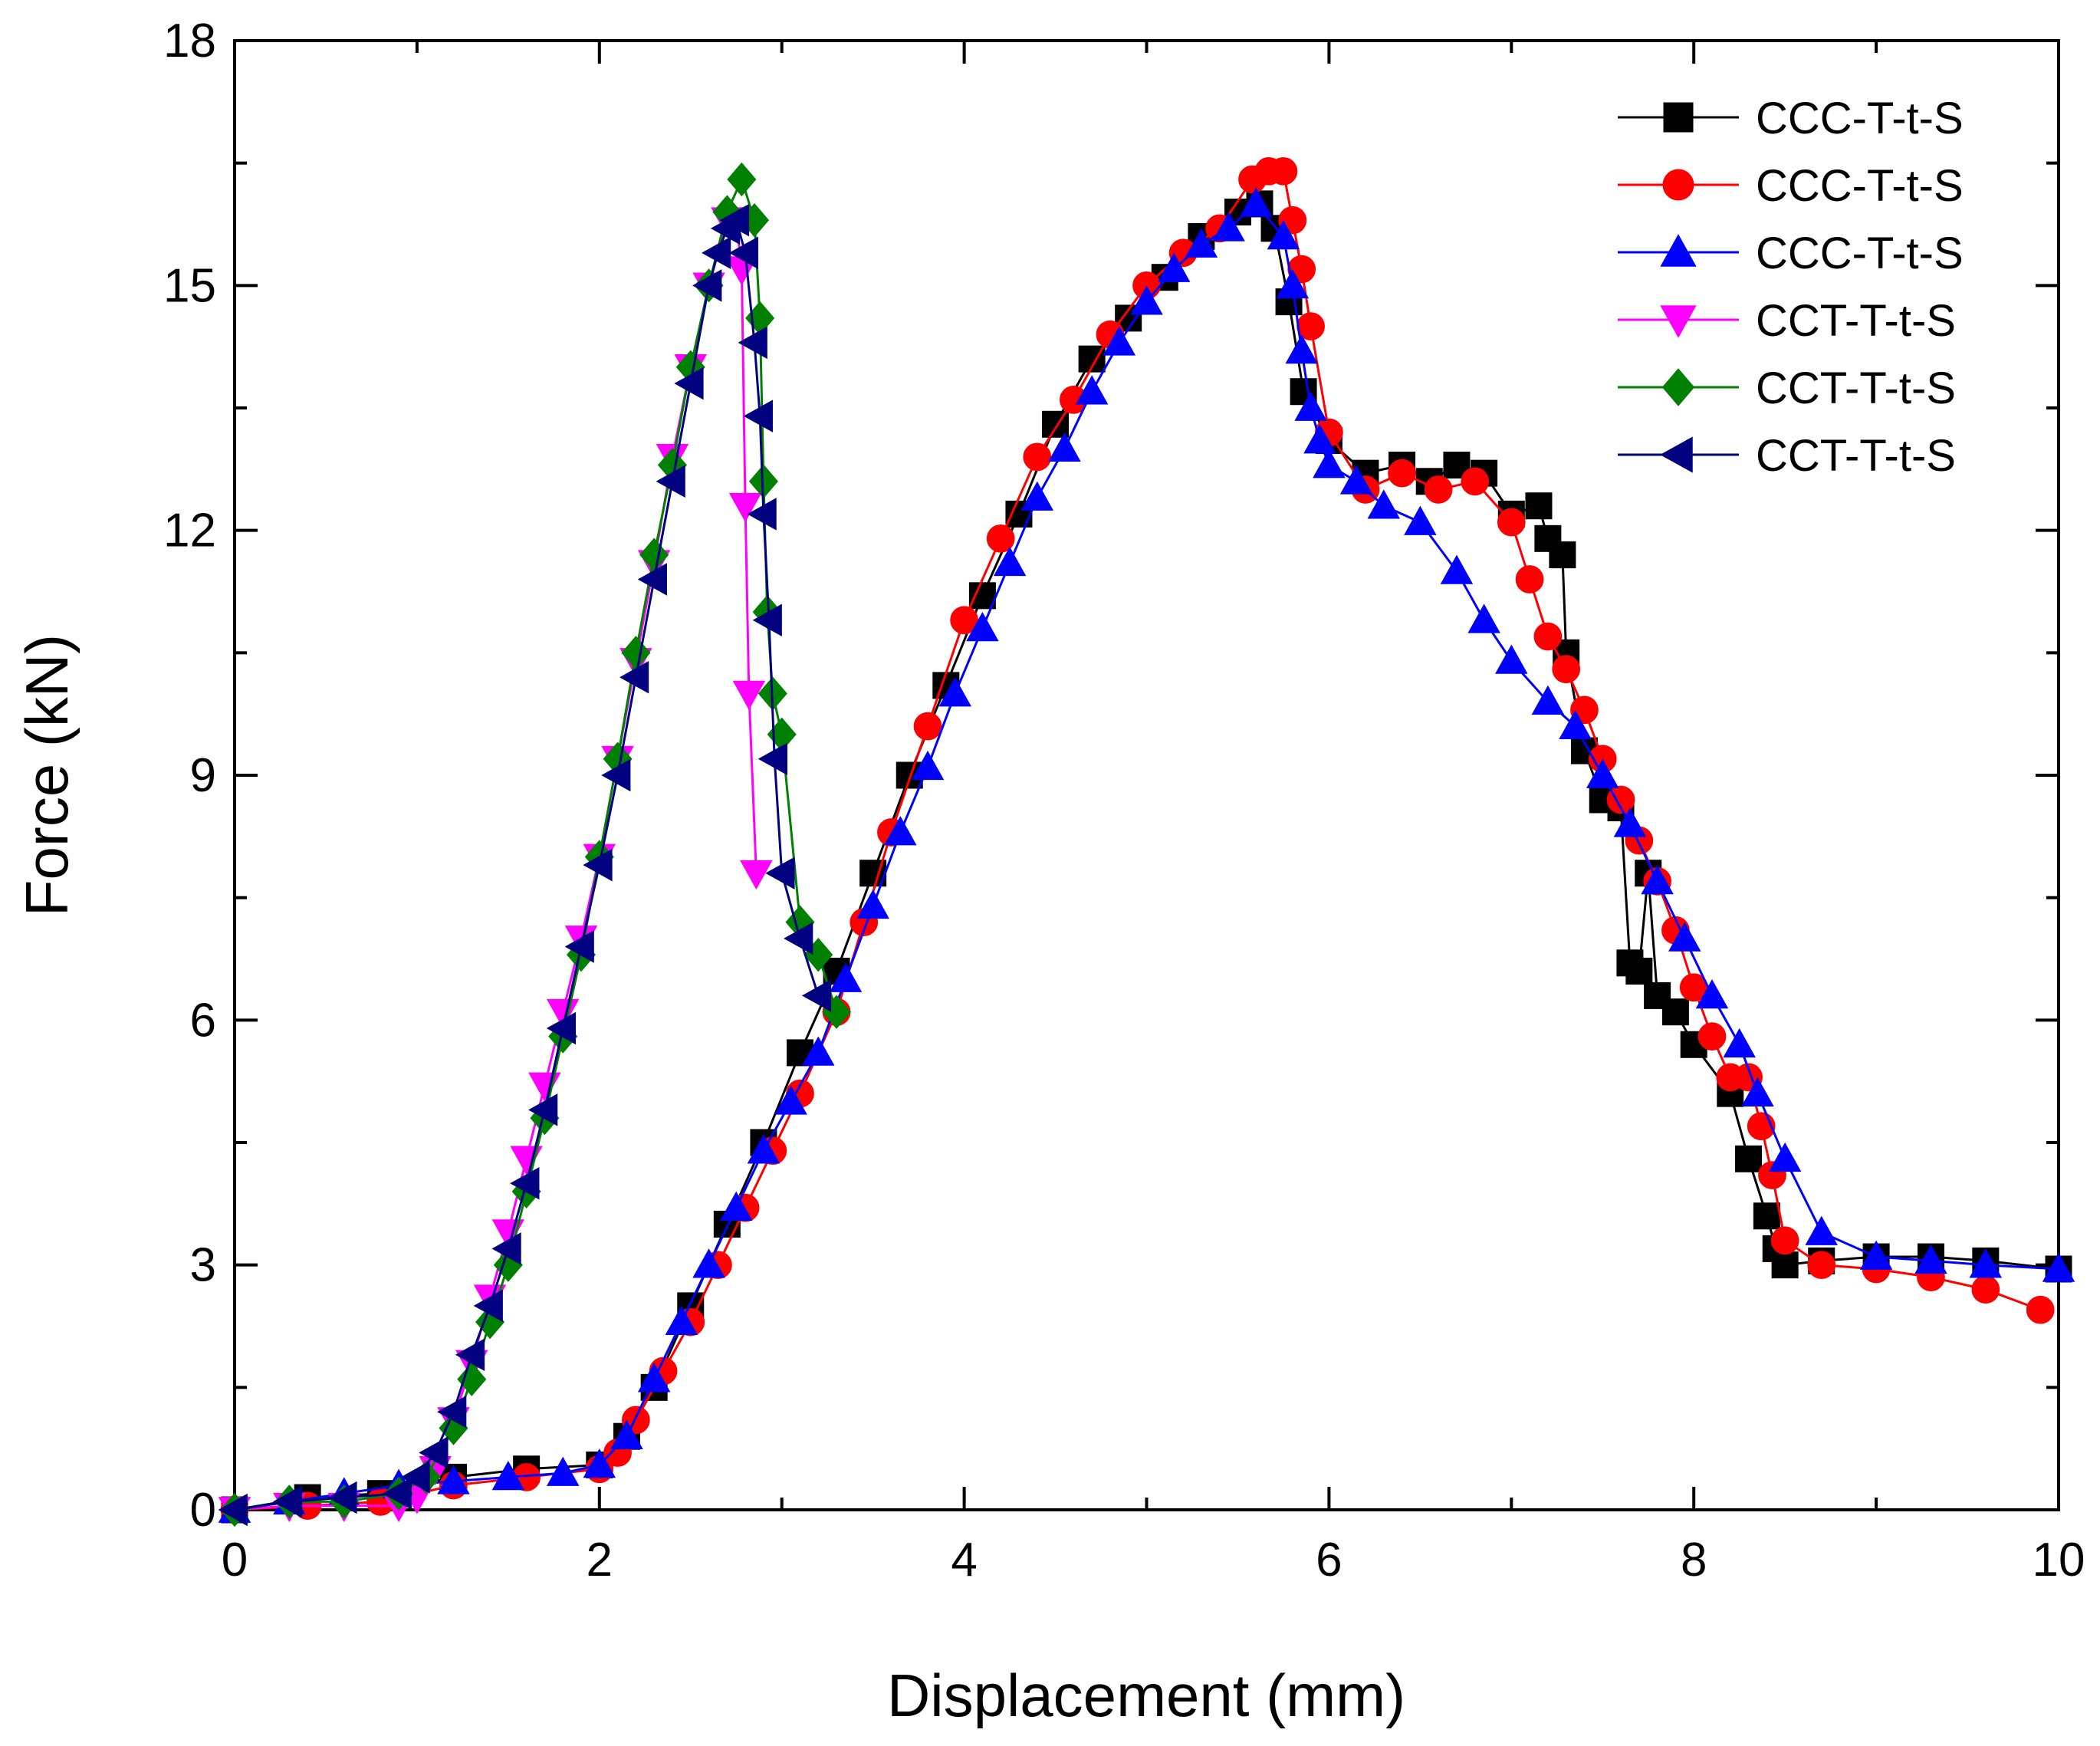 The image size is (2100, 1746). What do you see at coordinates (47, 775) in the screenshot?
I see `y-axis-title: Force (kN)` at bounding box center [47, 775].